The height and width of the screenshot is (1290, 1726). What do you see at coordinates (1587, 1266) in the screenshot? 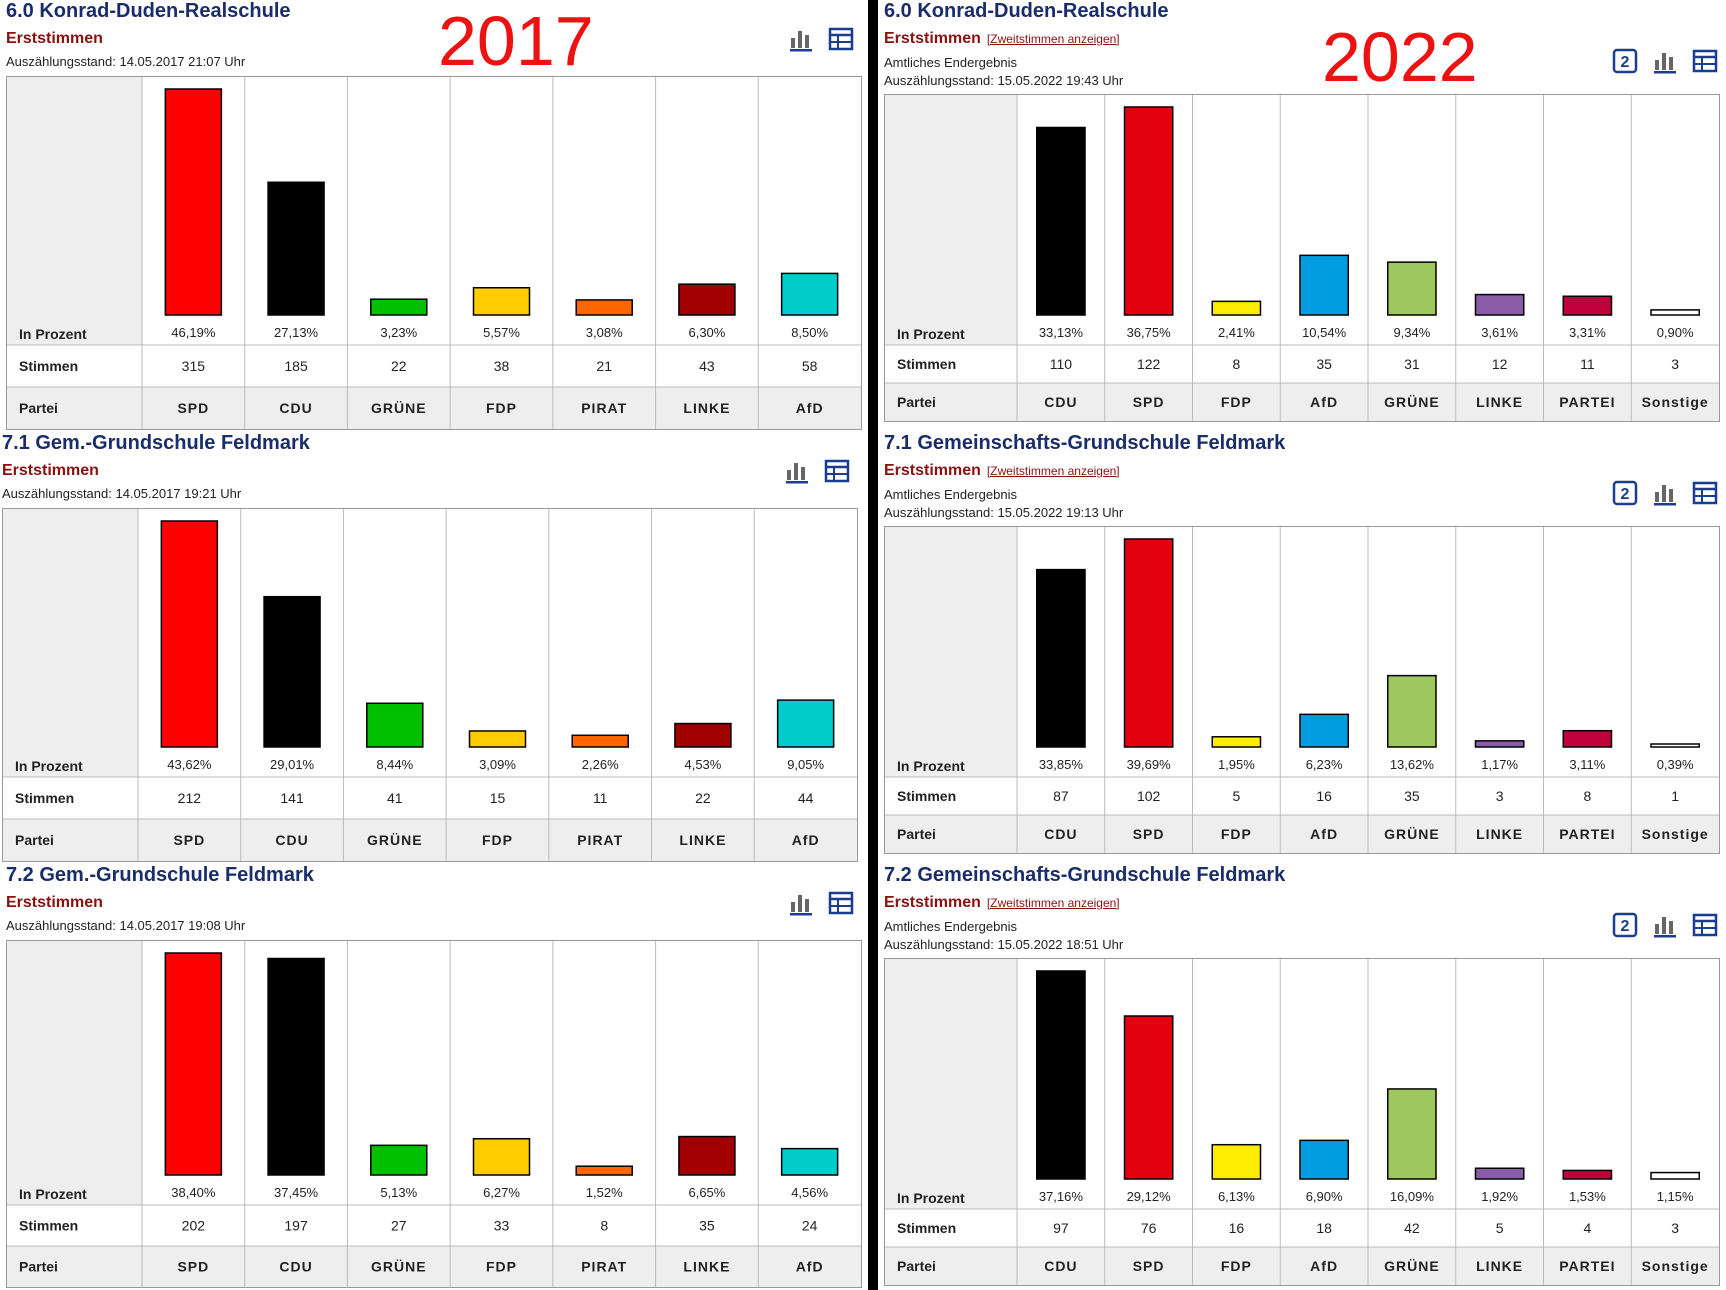
I see `party-label: PARTEI` at bounding box center [1587, 1266].